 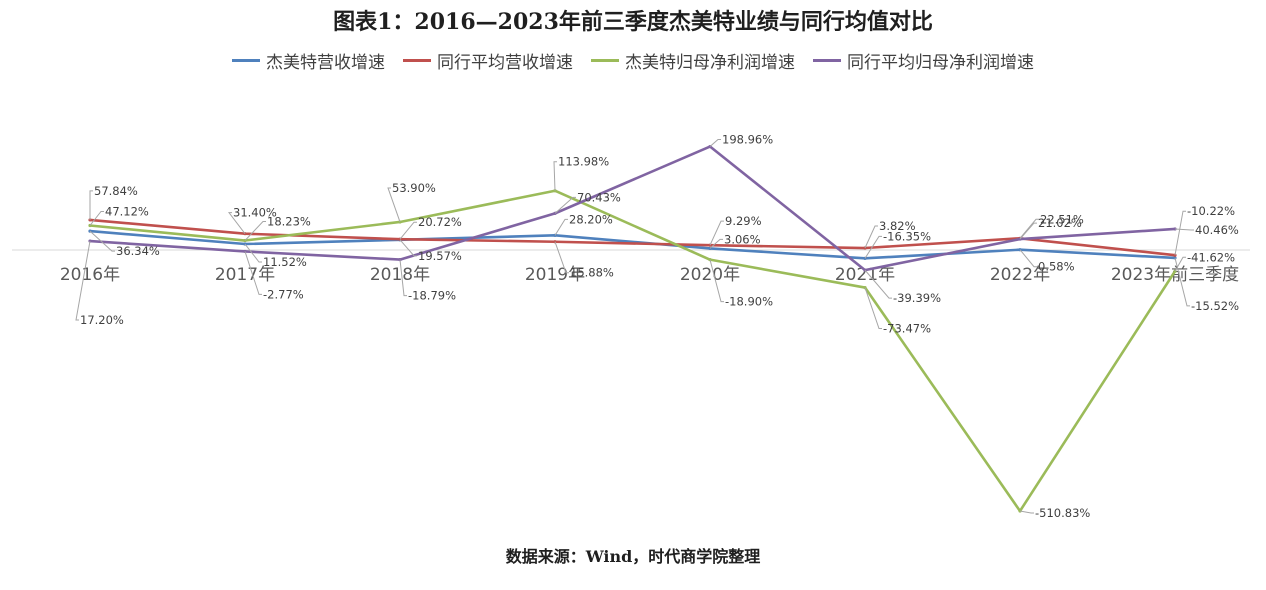 What do you see at coordinates (592, 273) in the screenshot?
I see `data-label: 15.88%` at bounding box center [592, 273].